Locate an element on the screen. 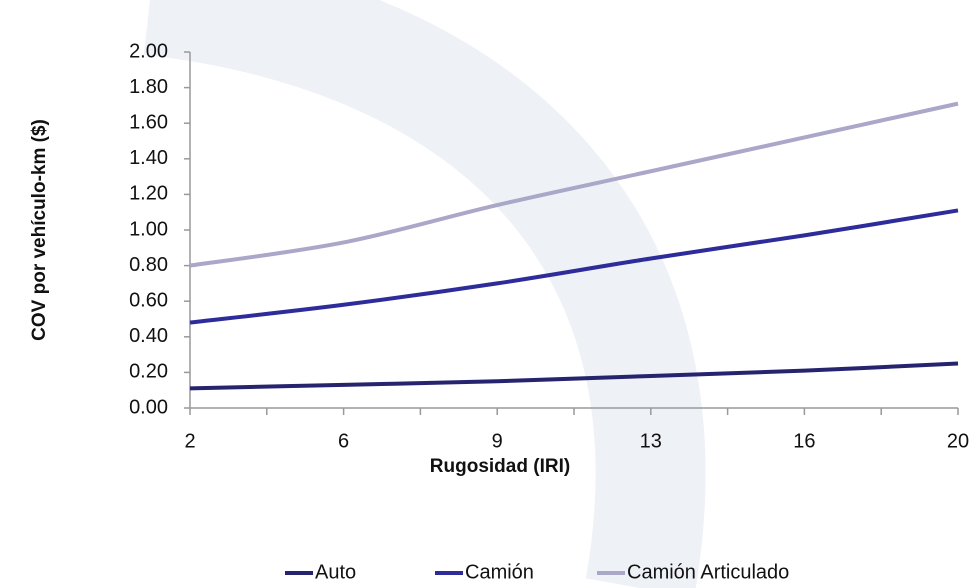 Image resolution: width=977 pixels, height=588 pixels. legend-label: Camión Articulado is located at coordinates (708, 572).